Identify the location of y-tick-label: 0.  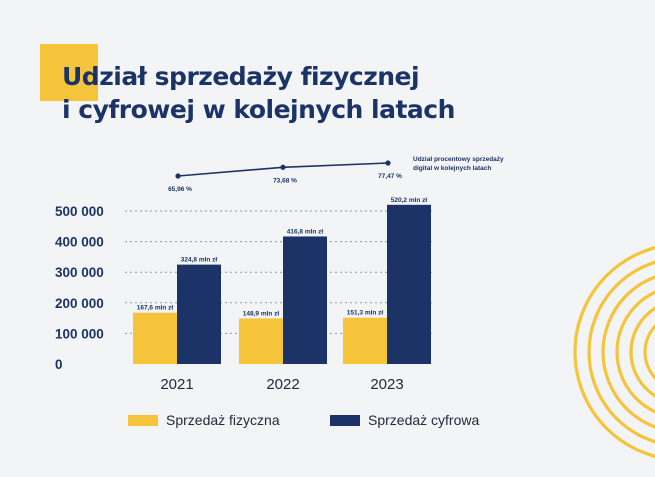
(59, 364).